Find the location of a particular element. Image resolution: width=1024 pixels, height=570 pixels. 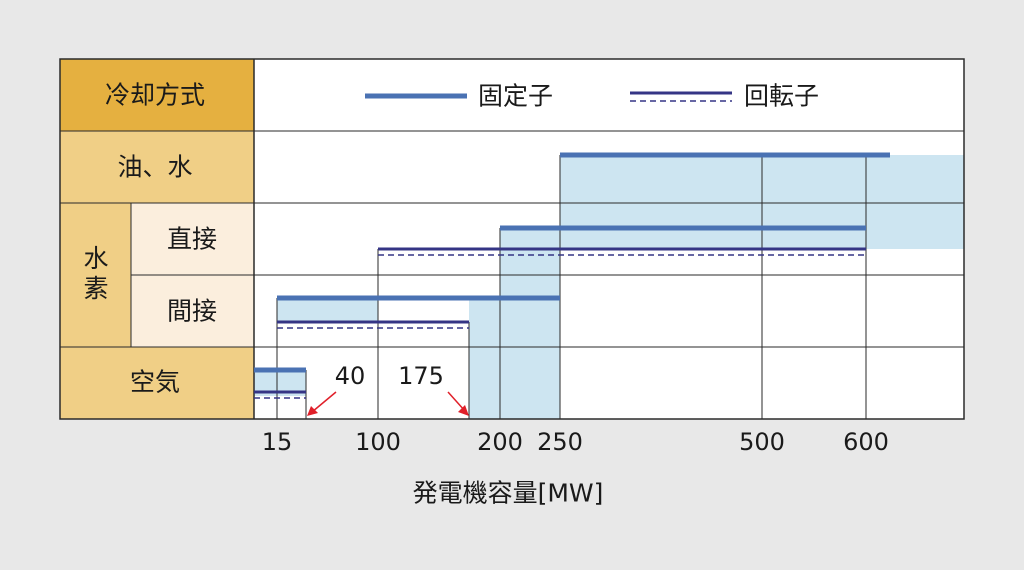

row-label-direct: 直接 is located at coordinates (192, 239).